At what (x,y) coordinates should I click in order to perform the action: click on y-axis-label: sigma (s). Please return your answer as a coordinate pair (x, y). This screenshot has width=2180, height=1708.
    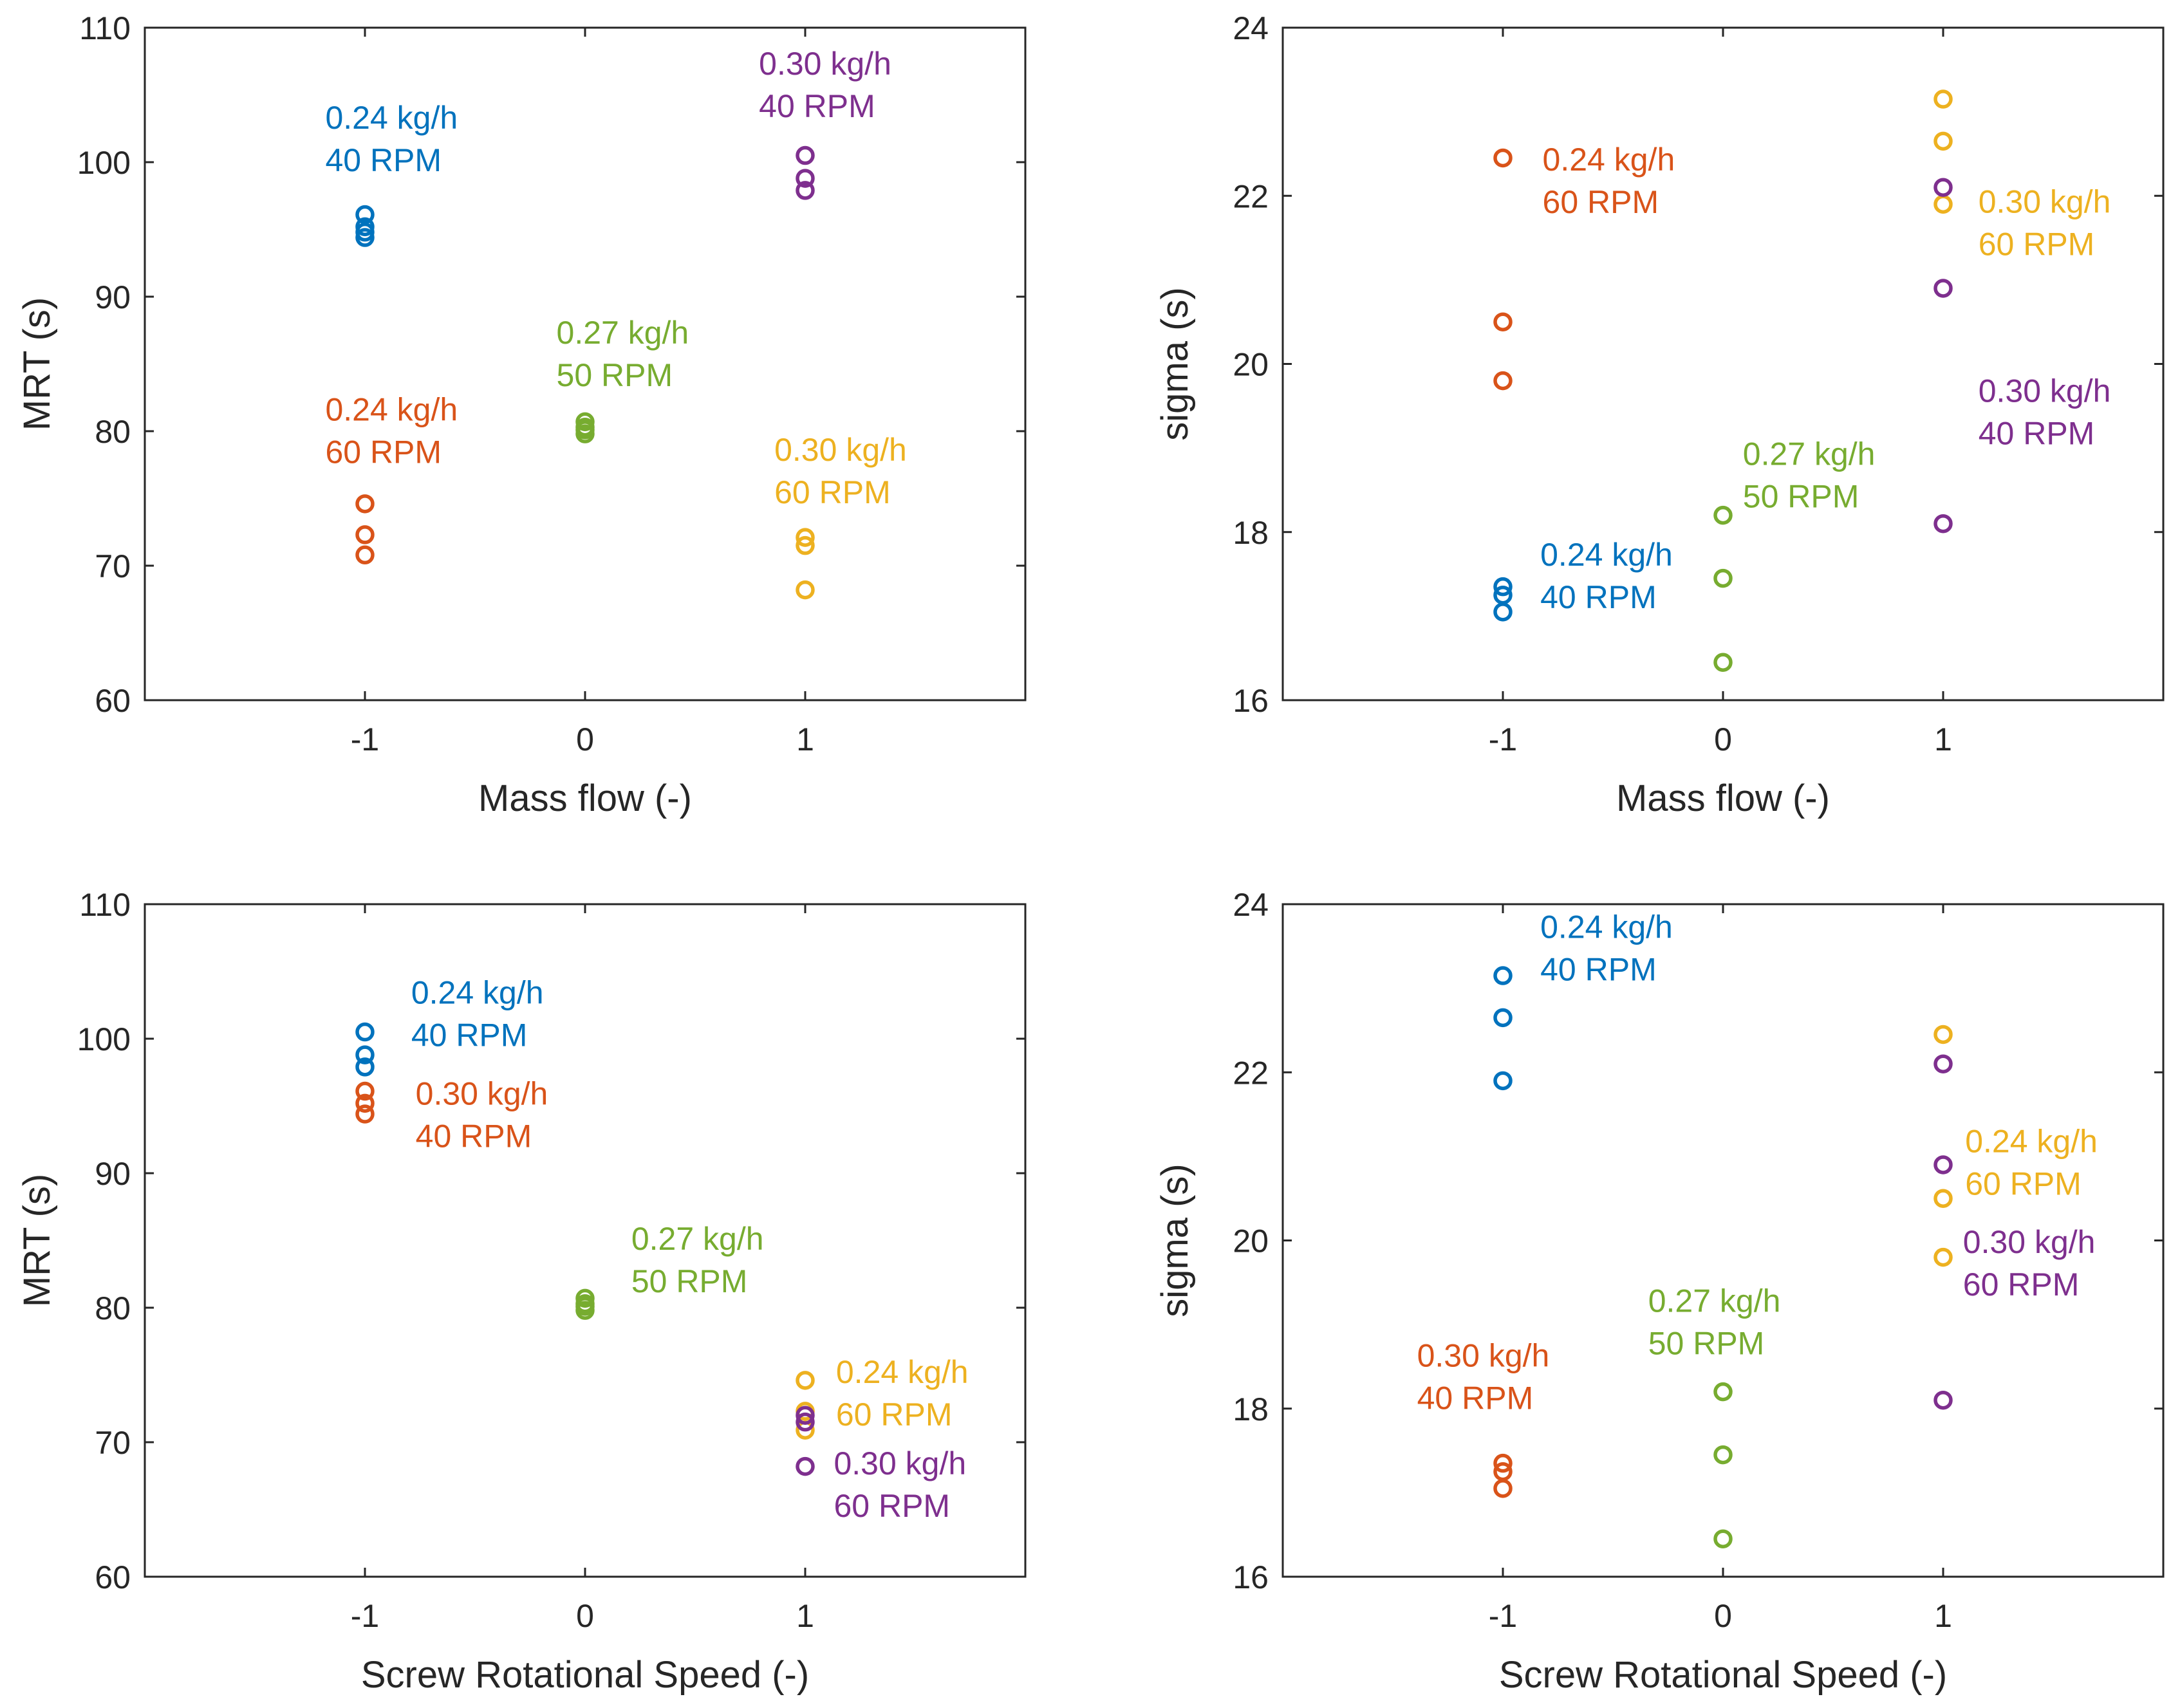
    Looking at the image, I should click on (1175, 1240).